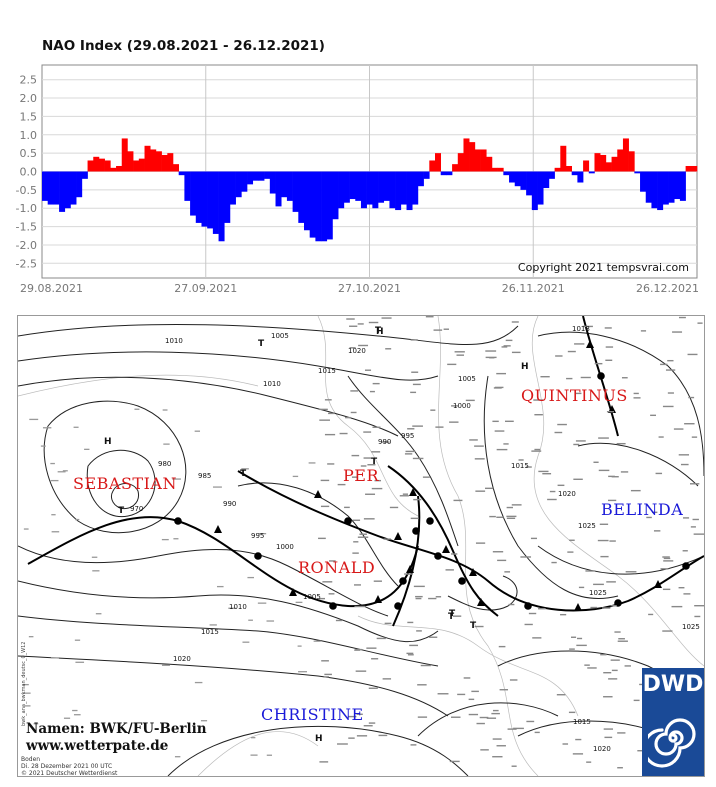 The height and width of the screenshot is (787, 716). Describe the element at coordinates (603, 267) in the screenshot. I see `copyright-label: Copyright 2021 tempsvrai.com` at that location.